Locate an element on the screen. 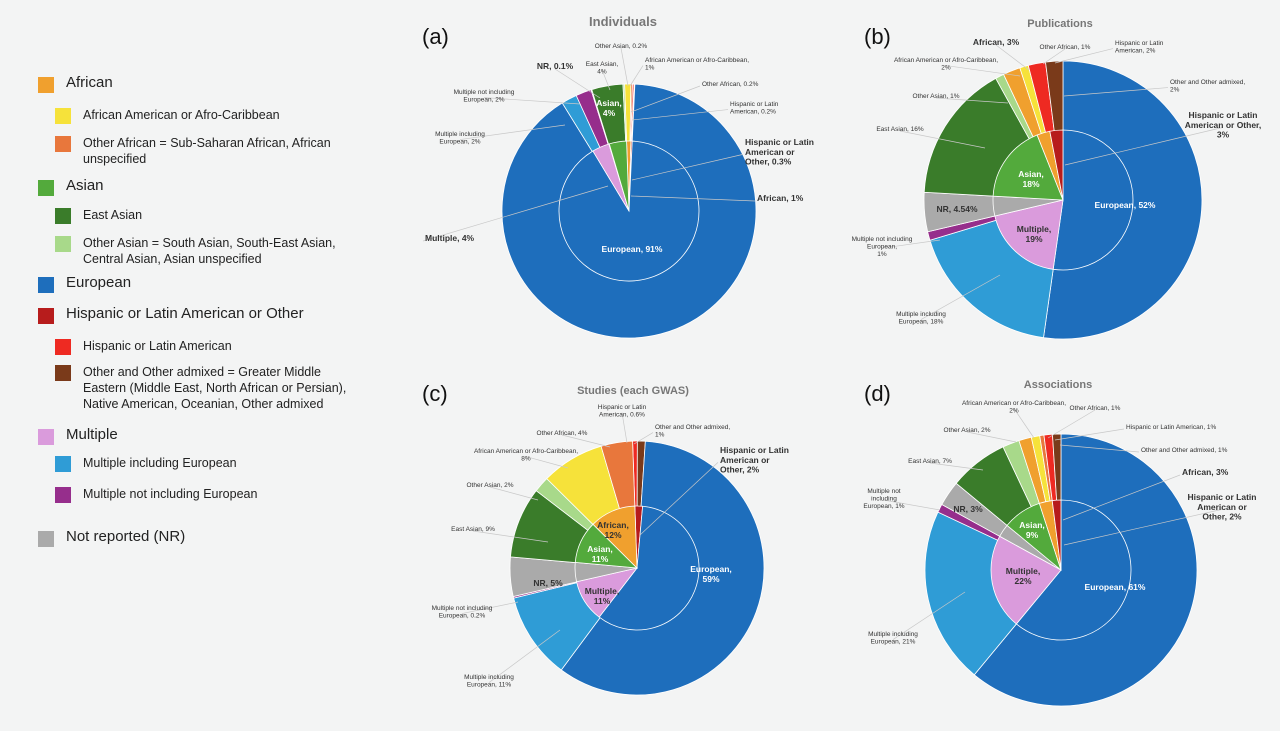 The height and width of the screenshot is (731, 1280). data-label: African American or Afro-Caribbean, 8% is located at coordinates (526, 455).